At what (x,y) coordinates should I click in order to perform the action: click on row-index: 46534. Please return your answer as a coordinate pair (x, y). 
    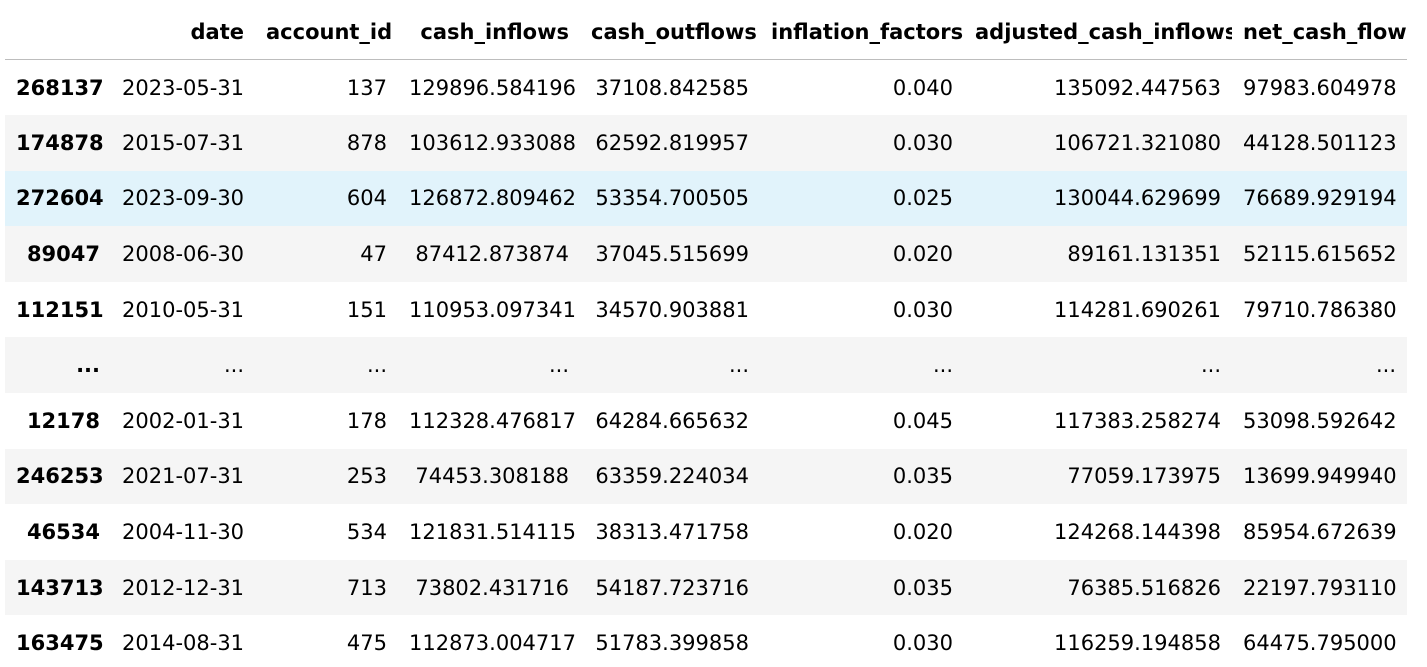
    Looking at the image, I should click on (63, 532).